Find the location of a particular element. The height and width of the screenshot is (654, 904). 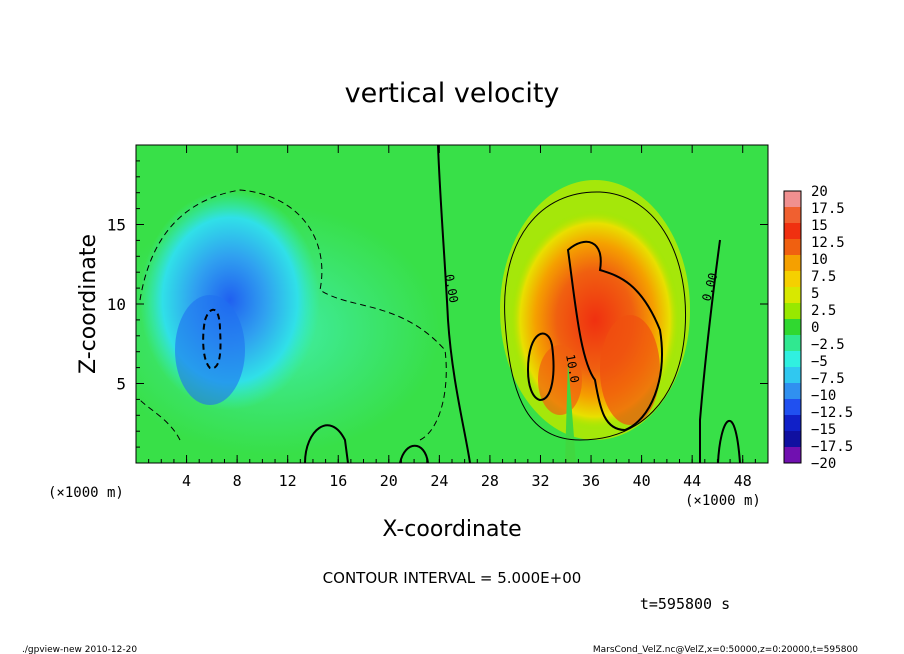

y-tick-label: 10 is located at coordinates (116, 304).